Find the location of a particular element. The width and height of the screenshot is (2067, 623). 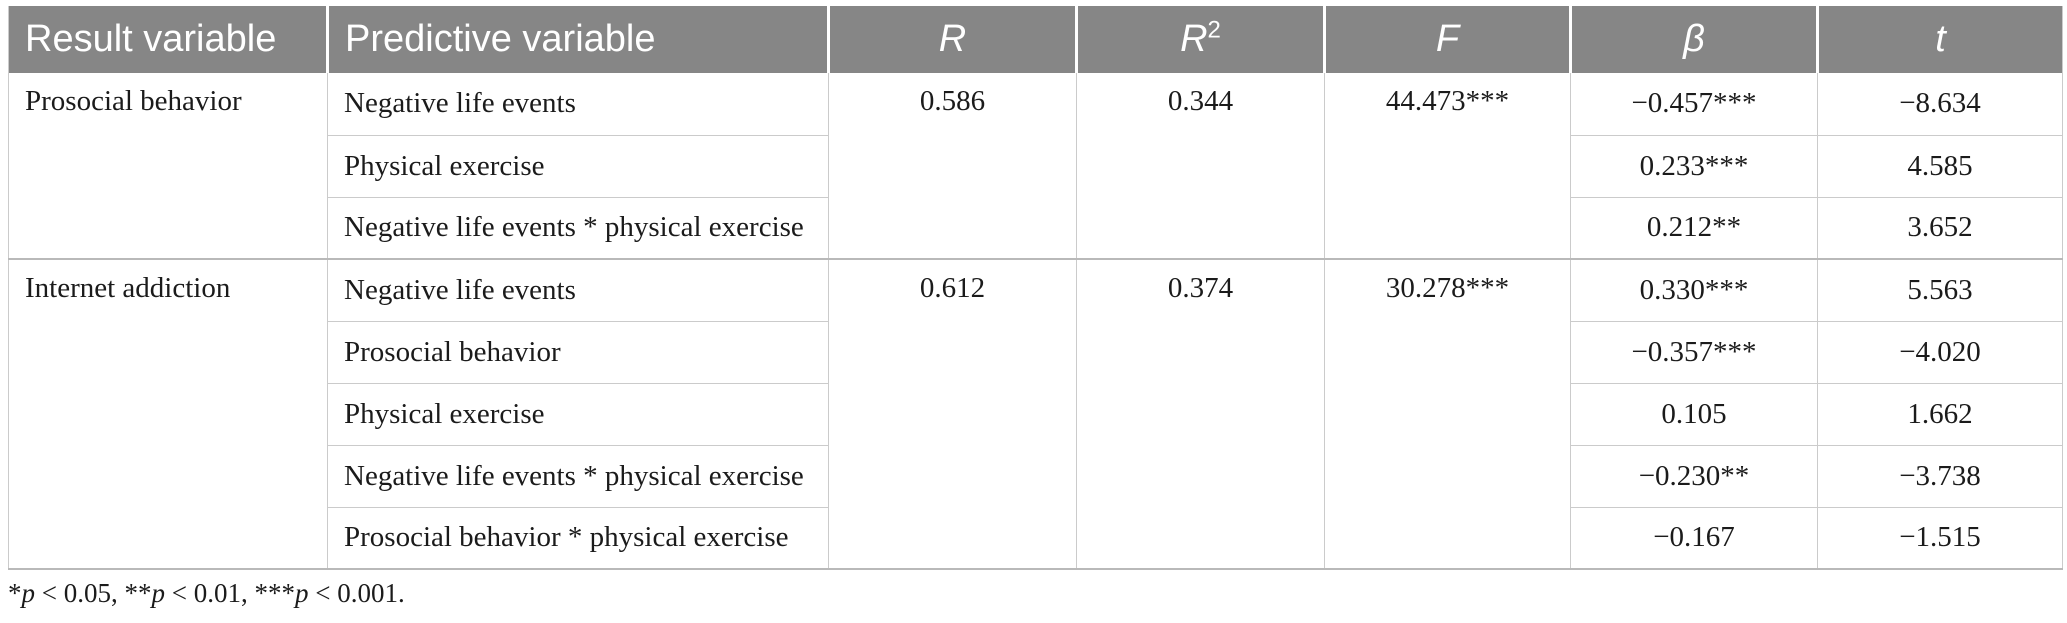

result-variable-cell: Internet addiction is located at coordinates (168, 414).